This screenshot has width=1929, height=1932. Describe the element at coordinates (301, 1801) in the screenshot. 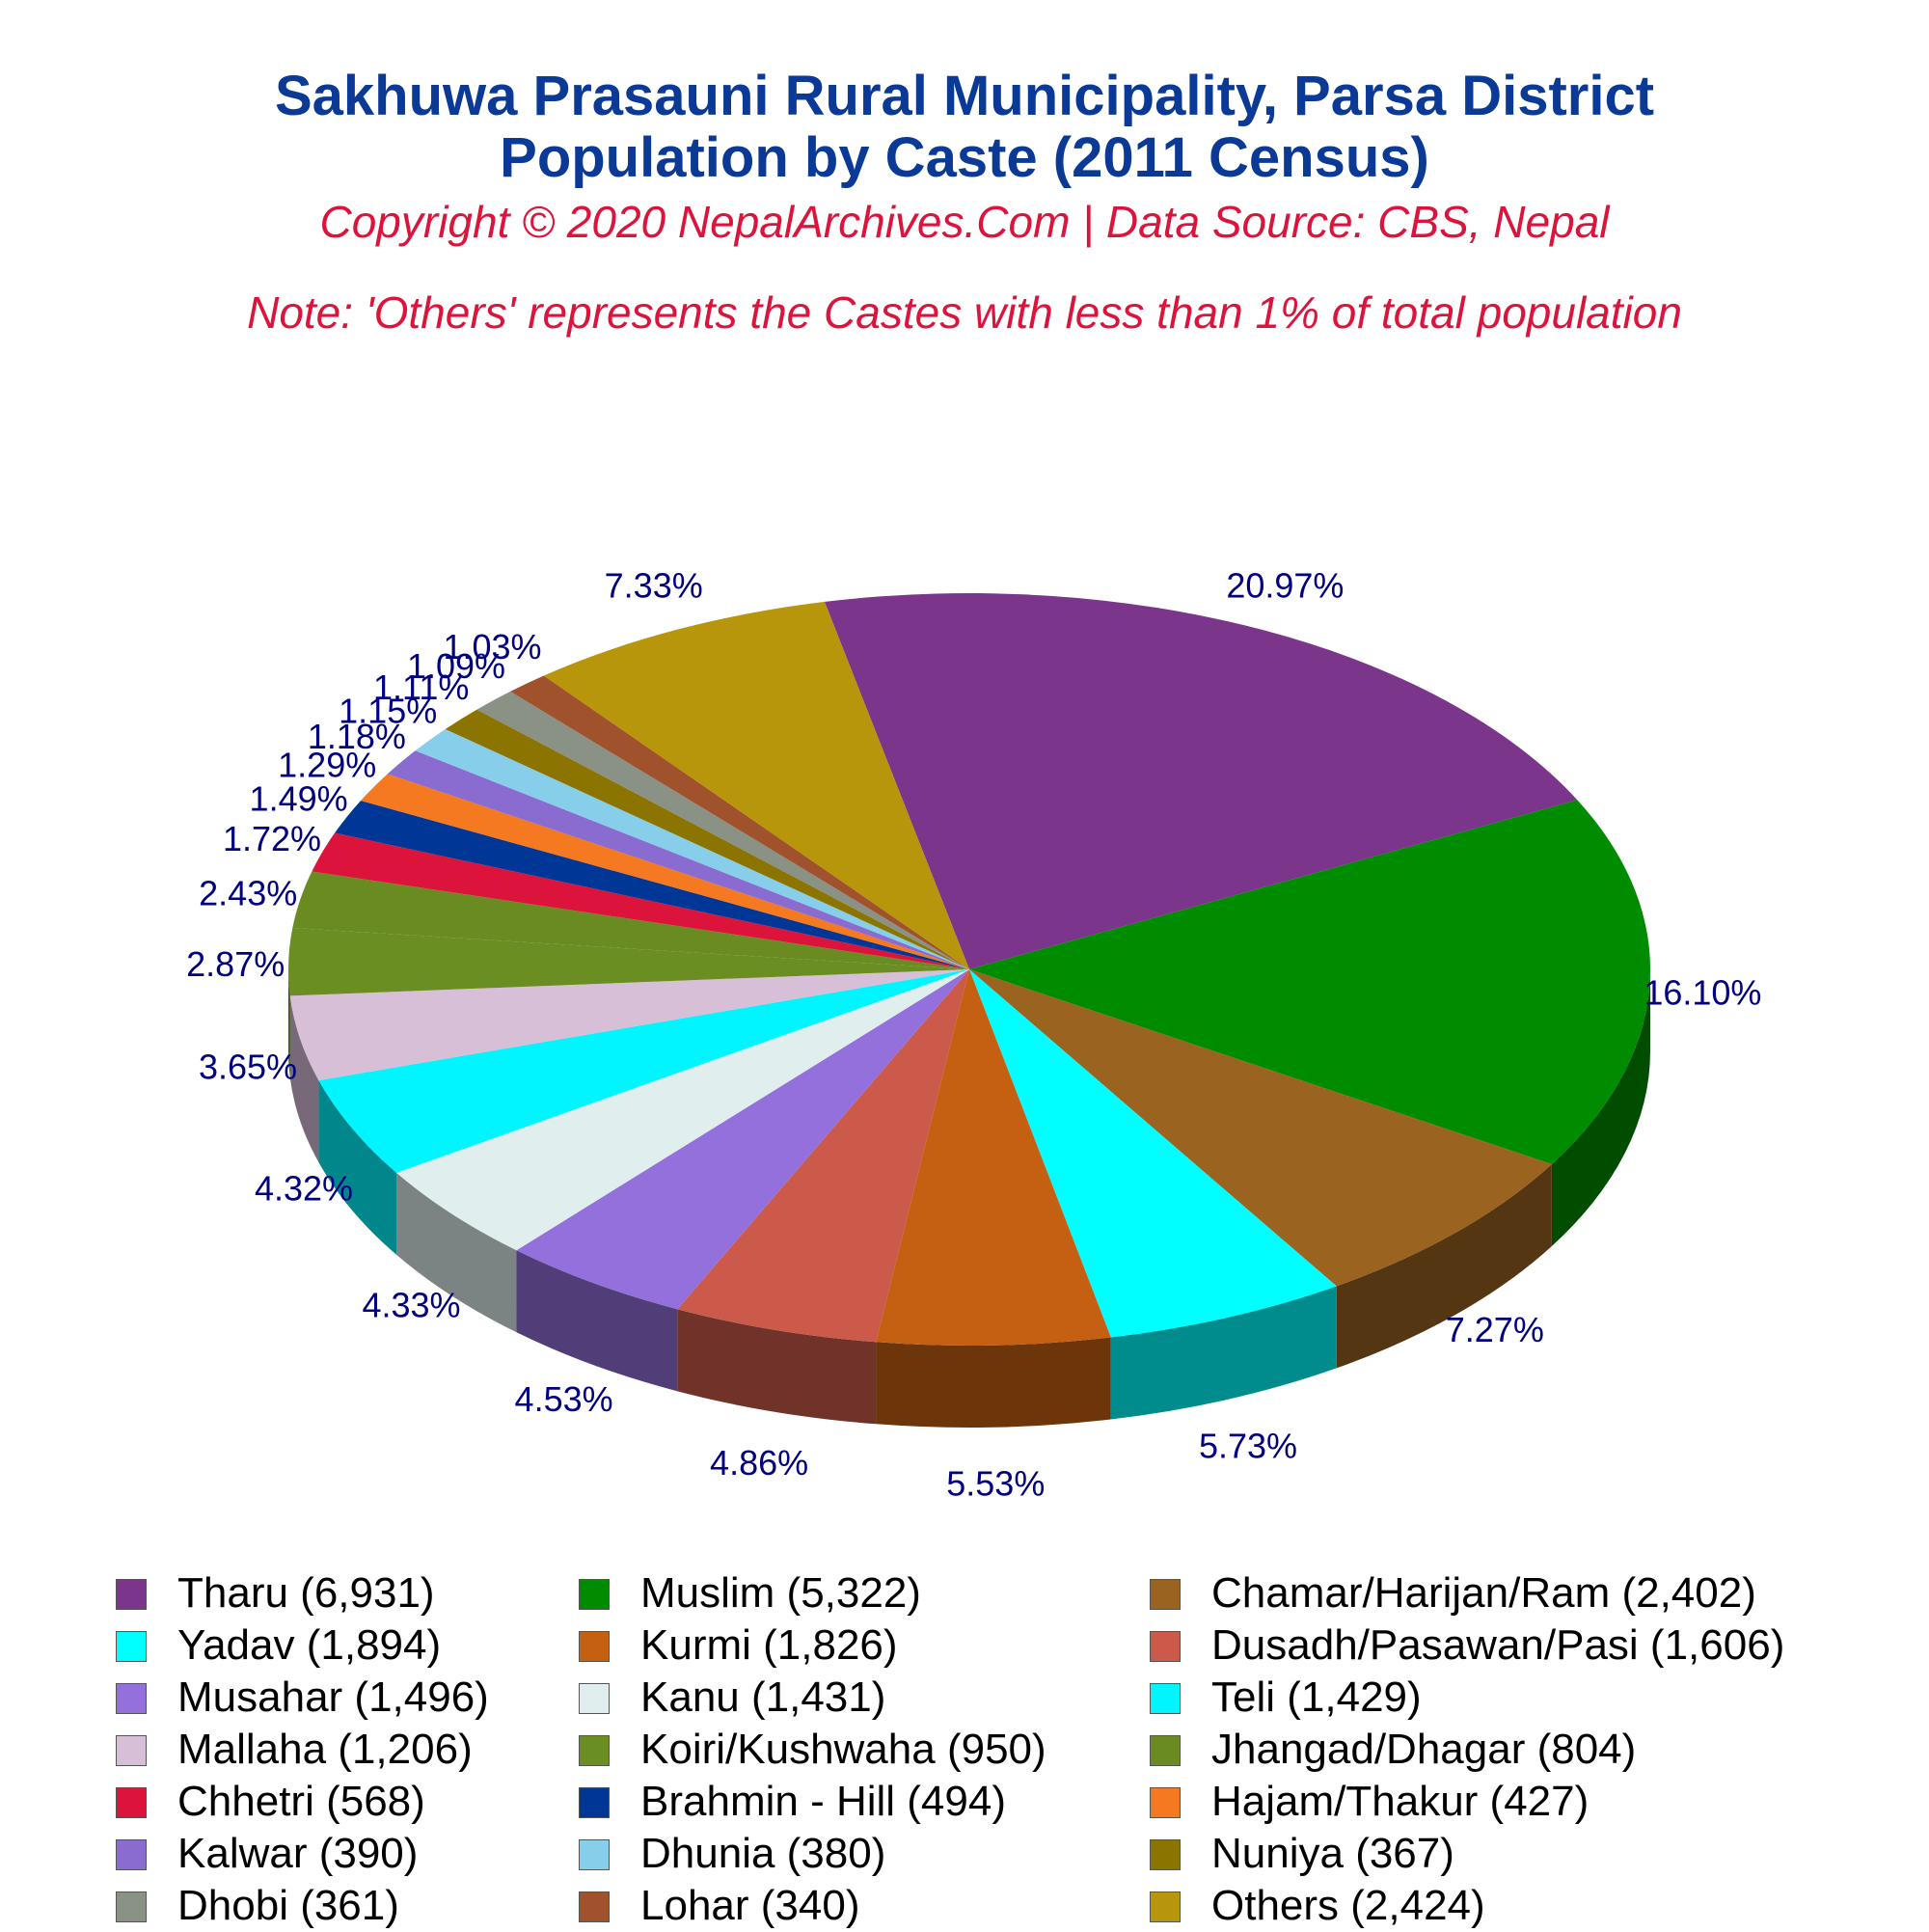

I see `legend-label: Chhetri (568)` at that location.